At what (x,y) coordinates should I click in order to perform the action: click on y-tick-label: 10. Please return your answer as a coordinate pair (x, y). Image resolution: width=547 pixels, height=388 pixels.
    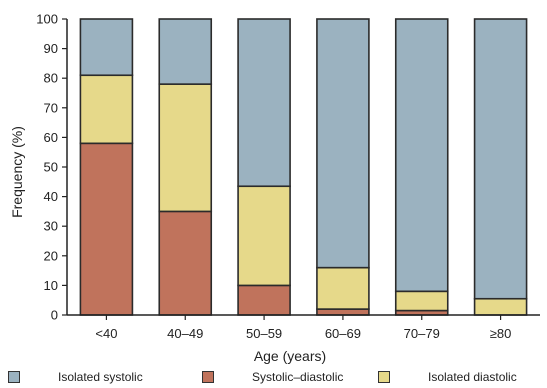
    Looking at the image, I should click on (51, 285).